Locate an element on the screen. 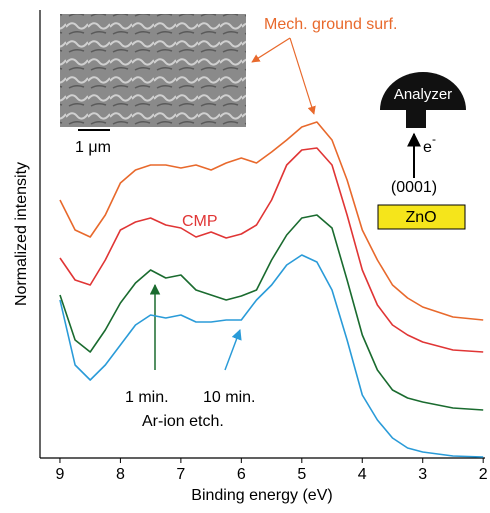 The width and height of the screenshot is (490, 513). series-label: 1 min. is located at coordinates (147, 397).